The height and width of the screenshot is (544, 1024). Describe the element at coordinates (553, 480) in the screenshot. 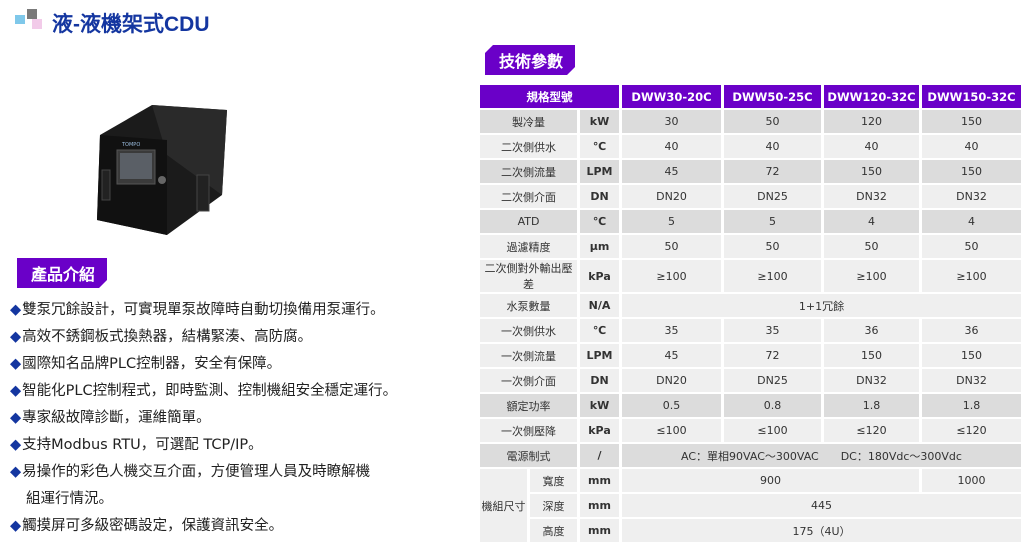

I see `table-cell: 寬度` at that location.